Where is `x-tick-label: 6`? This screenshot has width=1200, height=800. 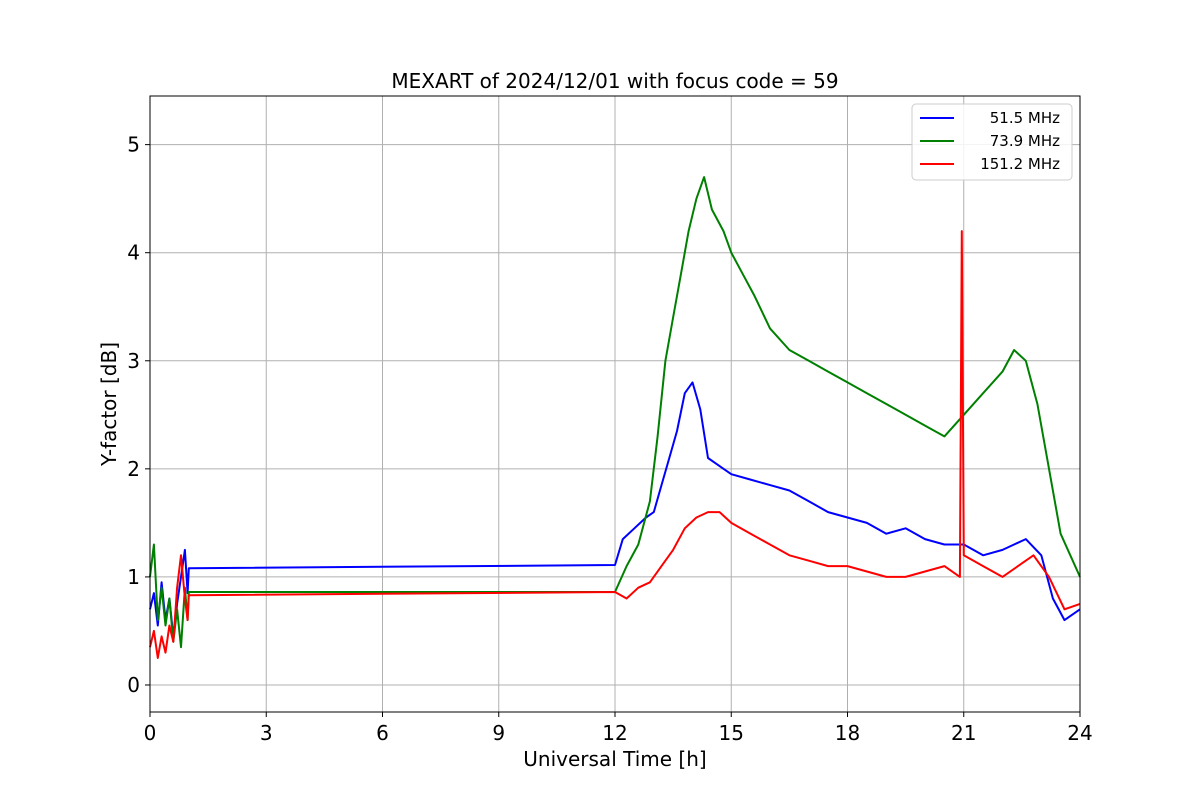
x-tick-label: 6 is located at coordinates (382, 733).